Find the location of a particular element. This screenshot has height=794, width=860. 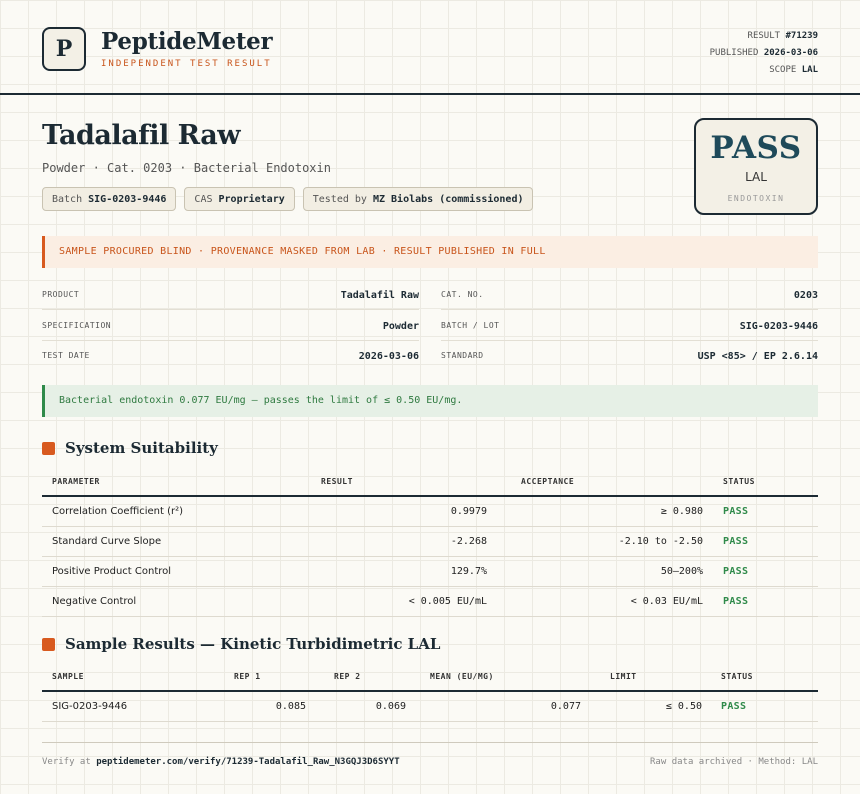

meta-result-label: RESULT is located at coordinates (764, 36).